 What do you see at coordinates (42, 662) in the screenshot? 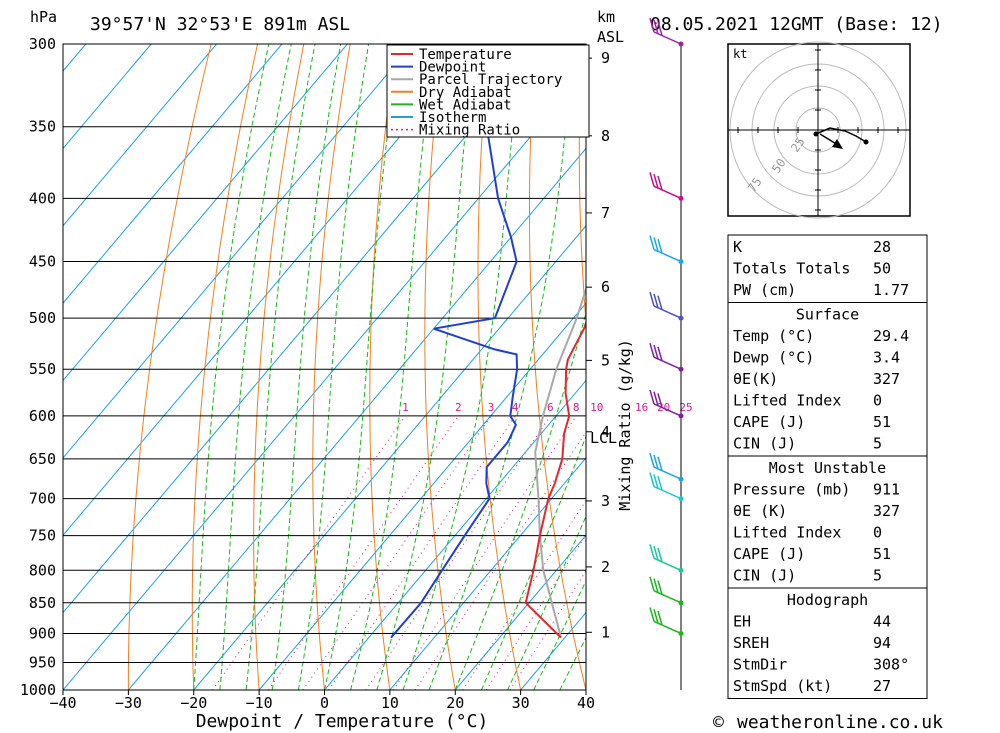
I see `pressure-tick-label: 950` at bounding box center [42, 662].